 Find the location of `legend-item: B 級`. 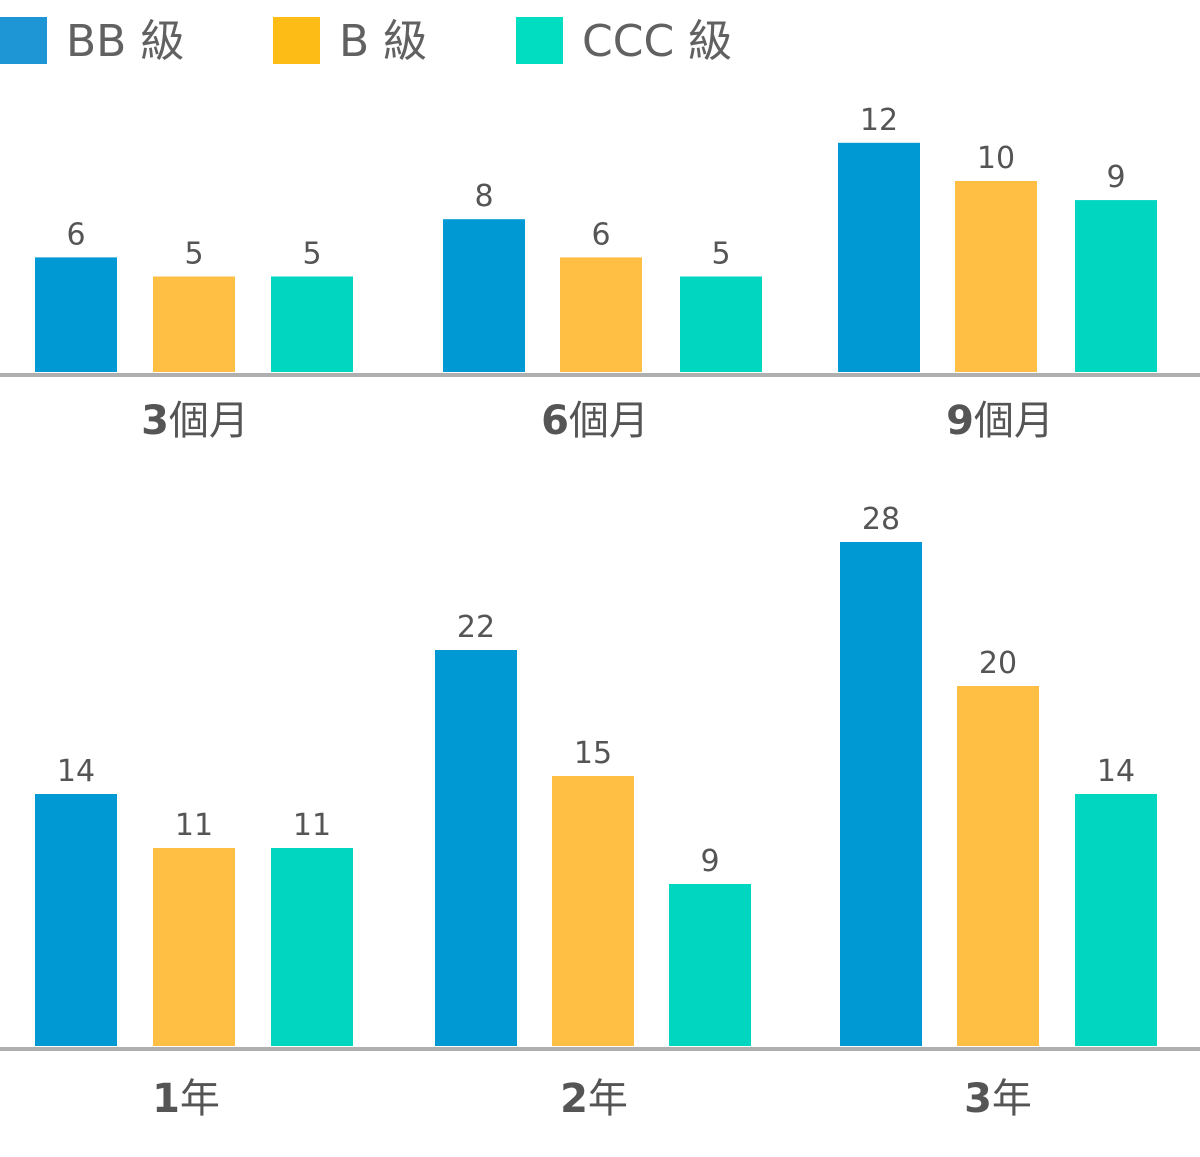

legend-item: B 級 is located at coordinates (350, 41).